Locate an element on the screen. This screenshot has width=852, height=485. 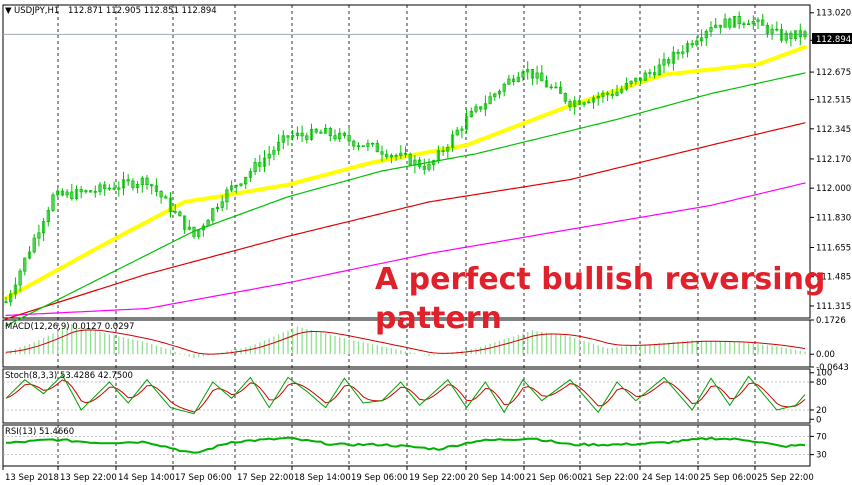
x-tick-label: 21 Sep 06:00 is located at coordinates (554, 478).